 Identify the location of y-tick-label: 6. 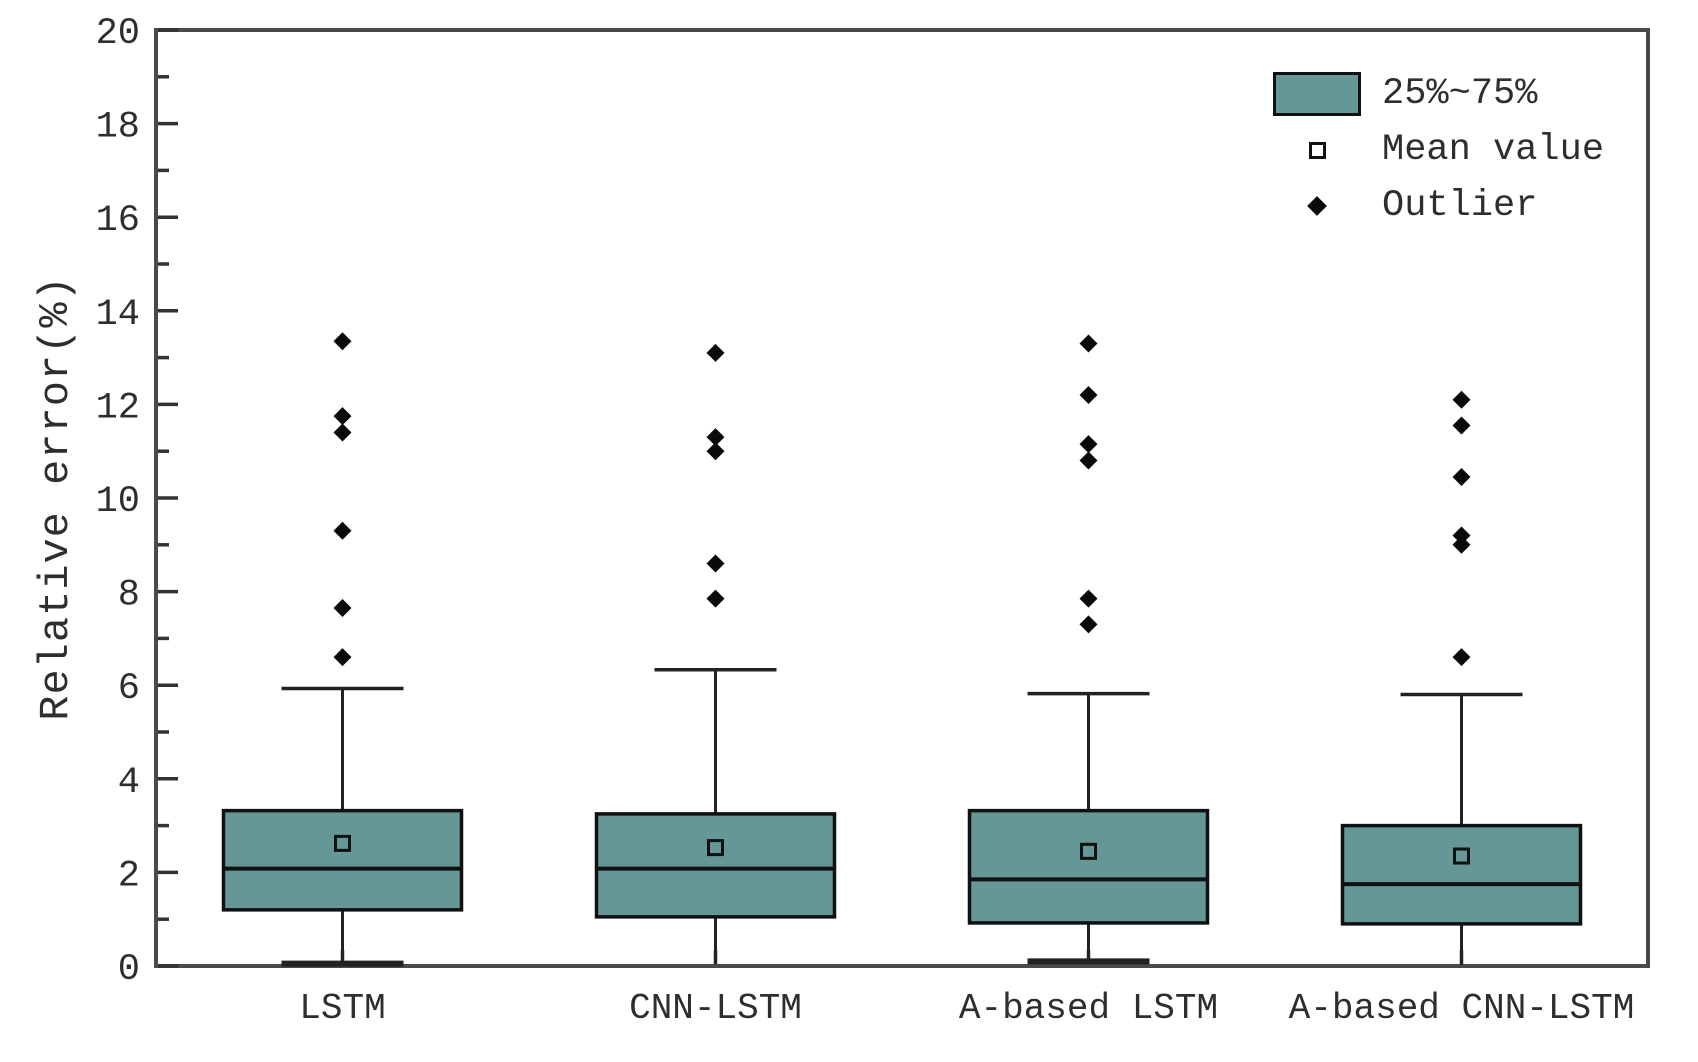
(129, 689).